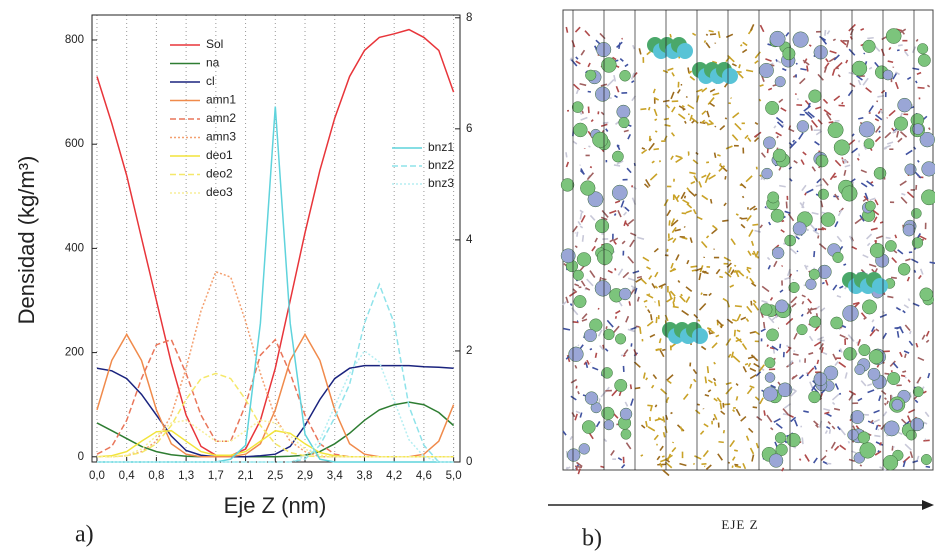 The width and height of the screenshot is (935, 556). I want to click on y2-tick-label: 4, so click(469, 240).